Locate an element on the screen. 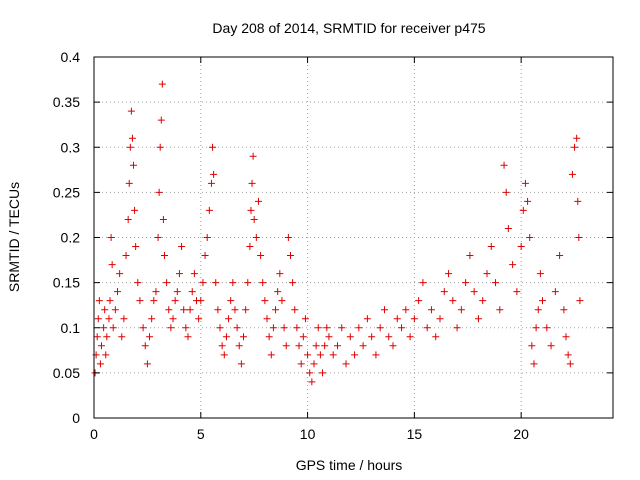  y-tick-label: 0.25 is located at coordinates (66, 192).